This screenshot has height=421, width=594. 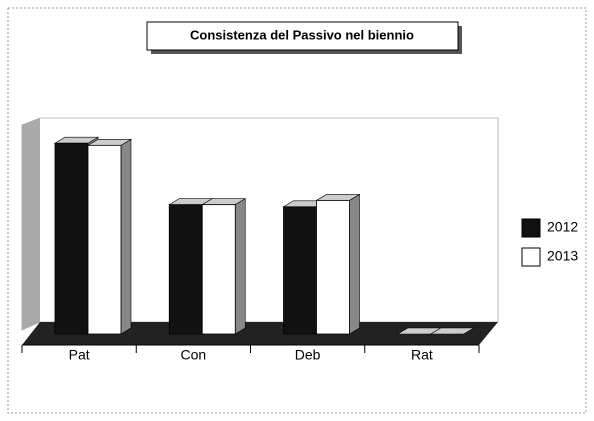 I want to click on title-box, so click(x=302, y=36).